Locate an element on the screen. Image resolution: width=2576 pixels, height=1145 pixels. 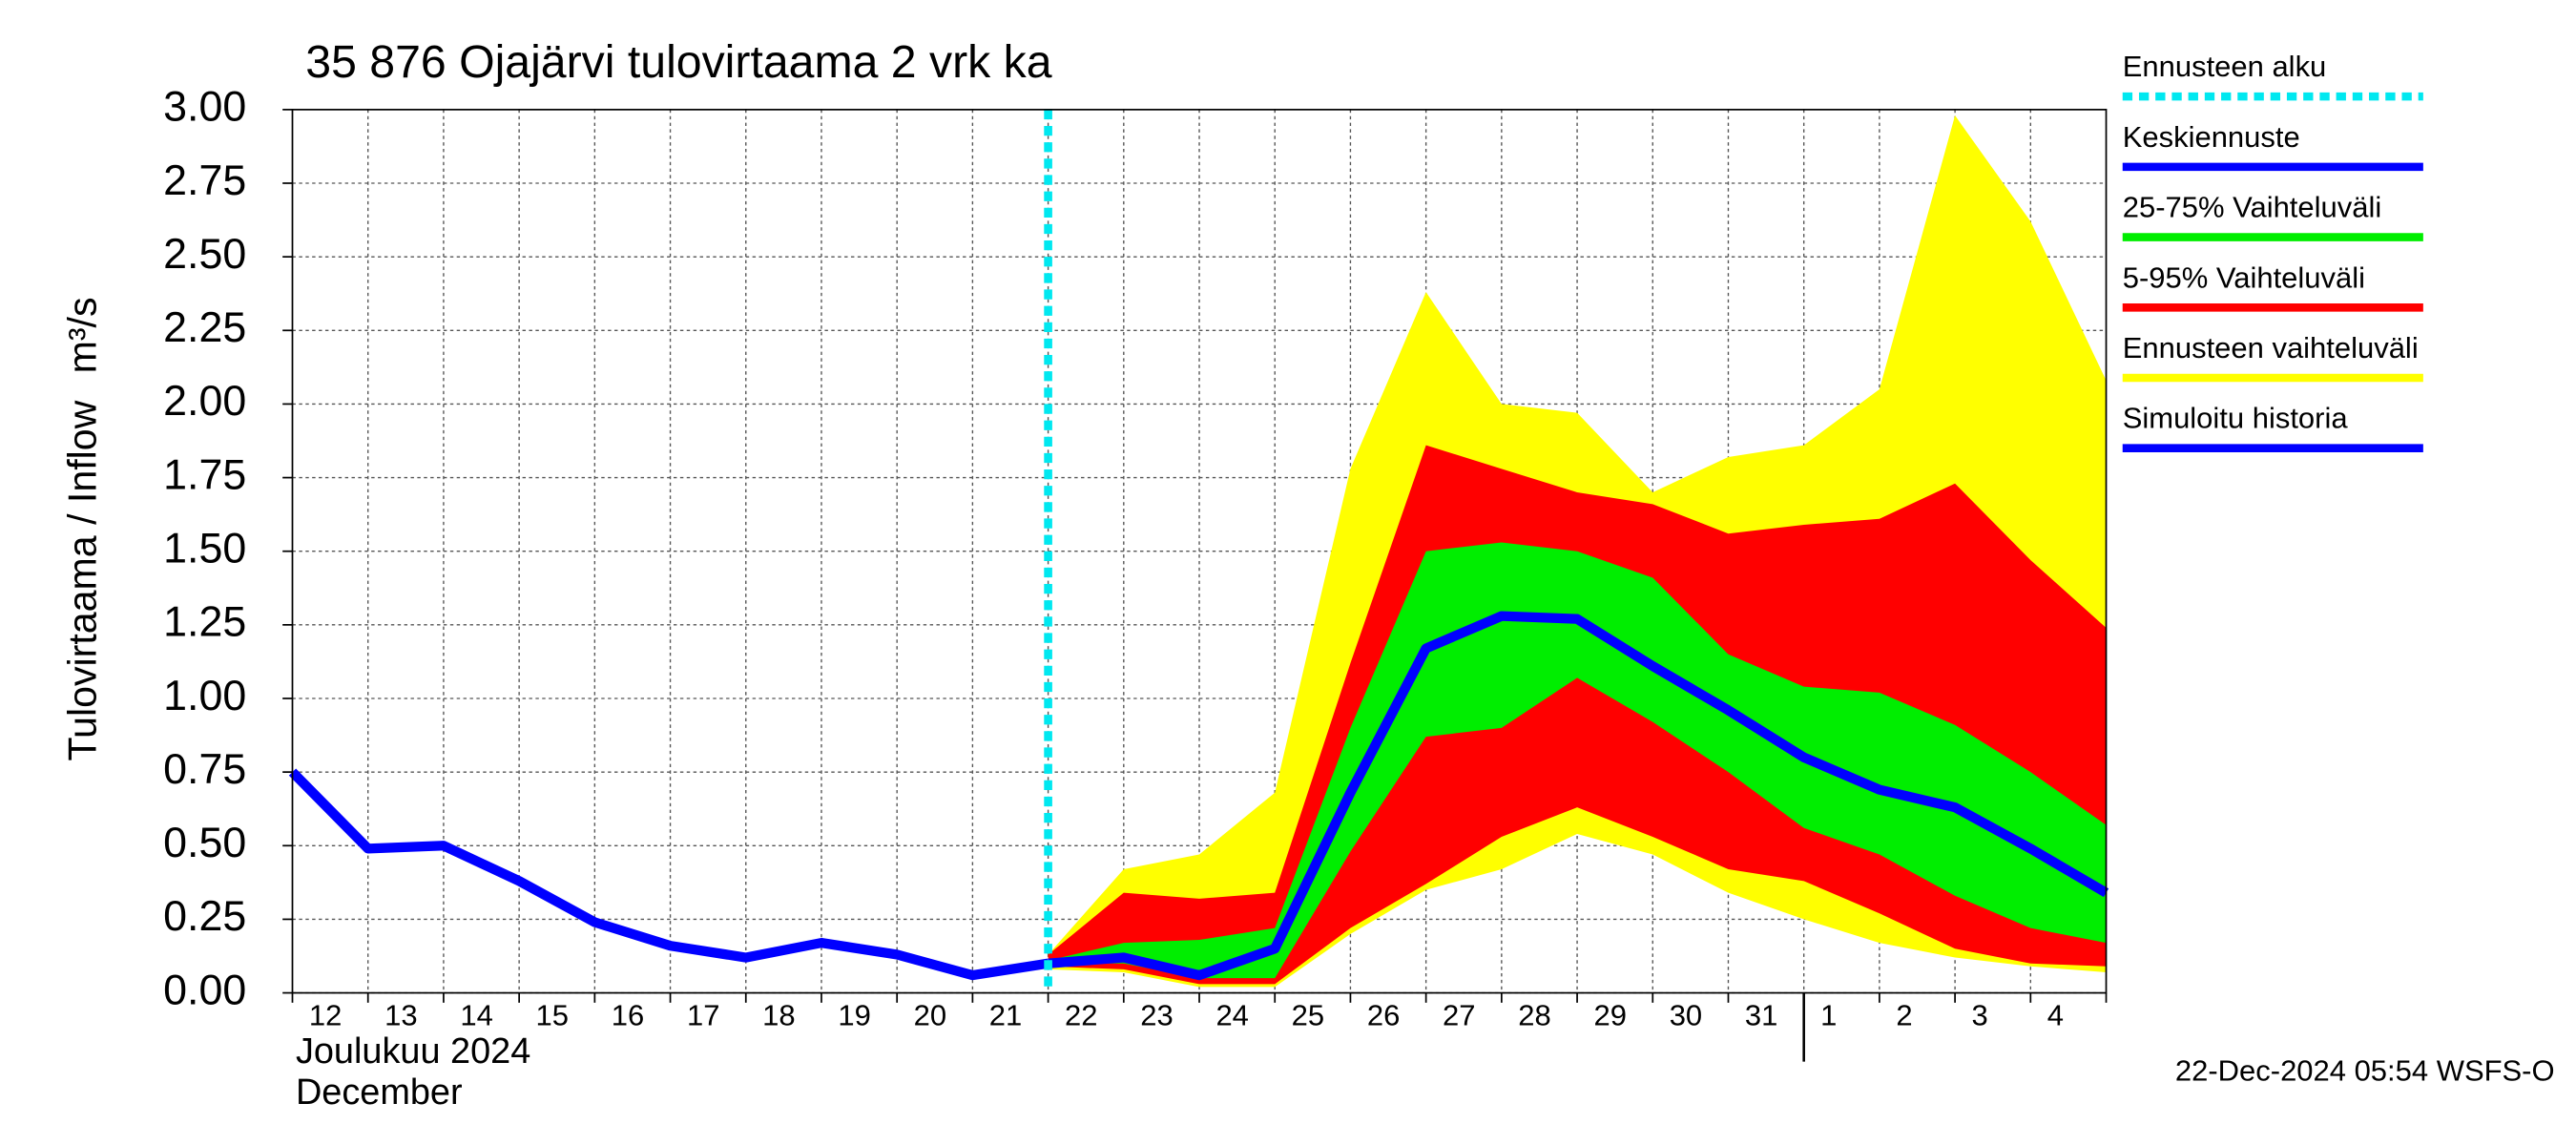
y-tick-label: 0.00 is located at coordinates (204, 990).